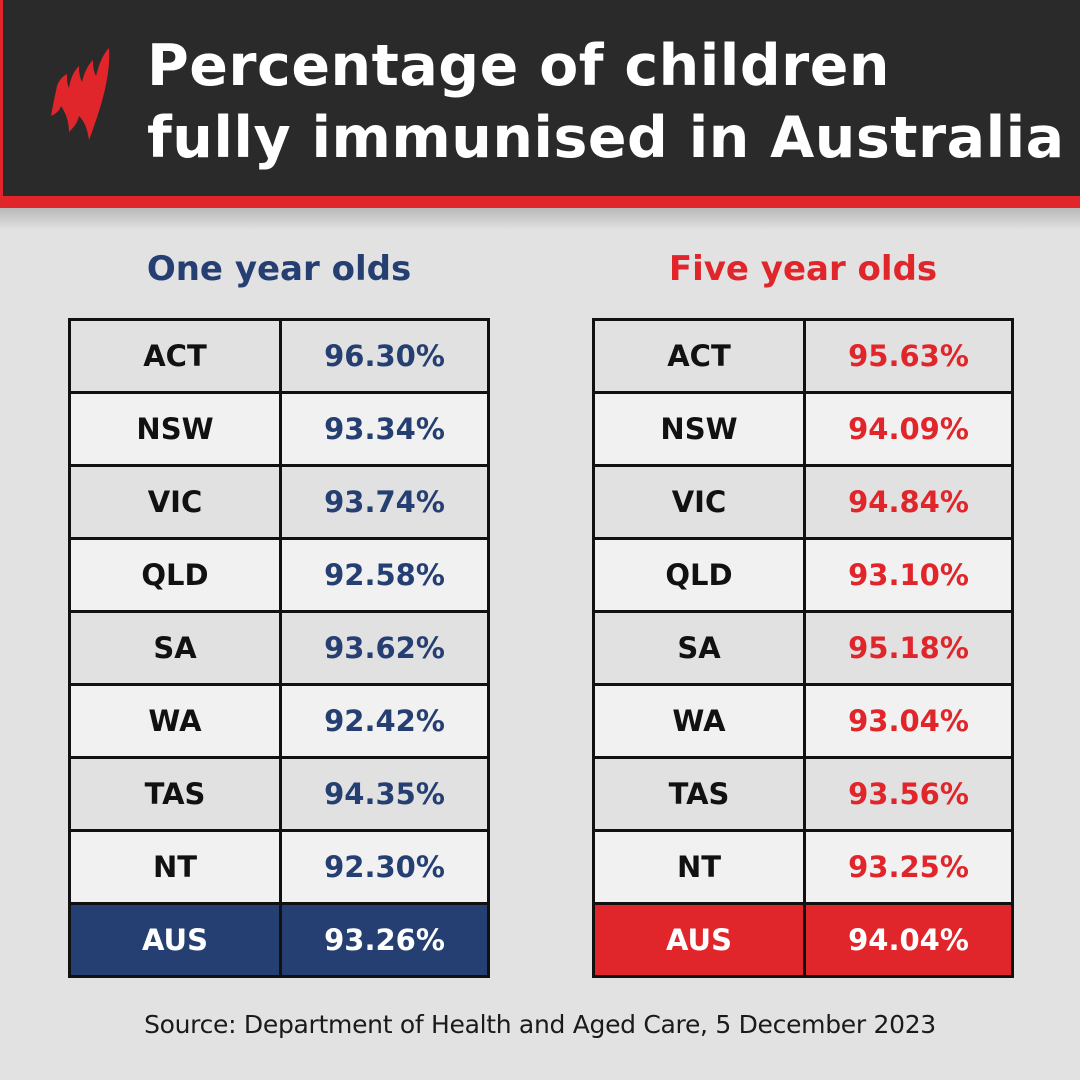 This screenshot has height=1080, width=1080. I want to click on total-row: AUS 93.26%, so click(279, 940).